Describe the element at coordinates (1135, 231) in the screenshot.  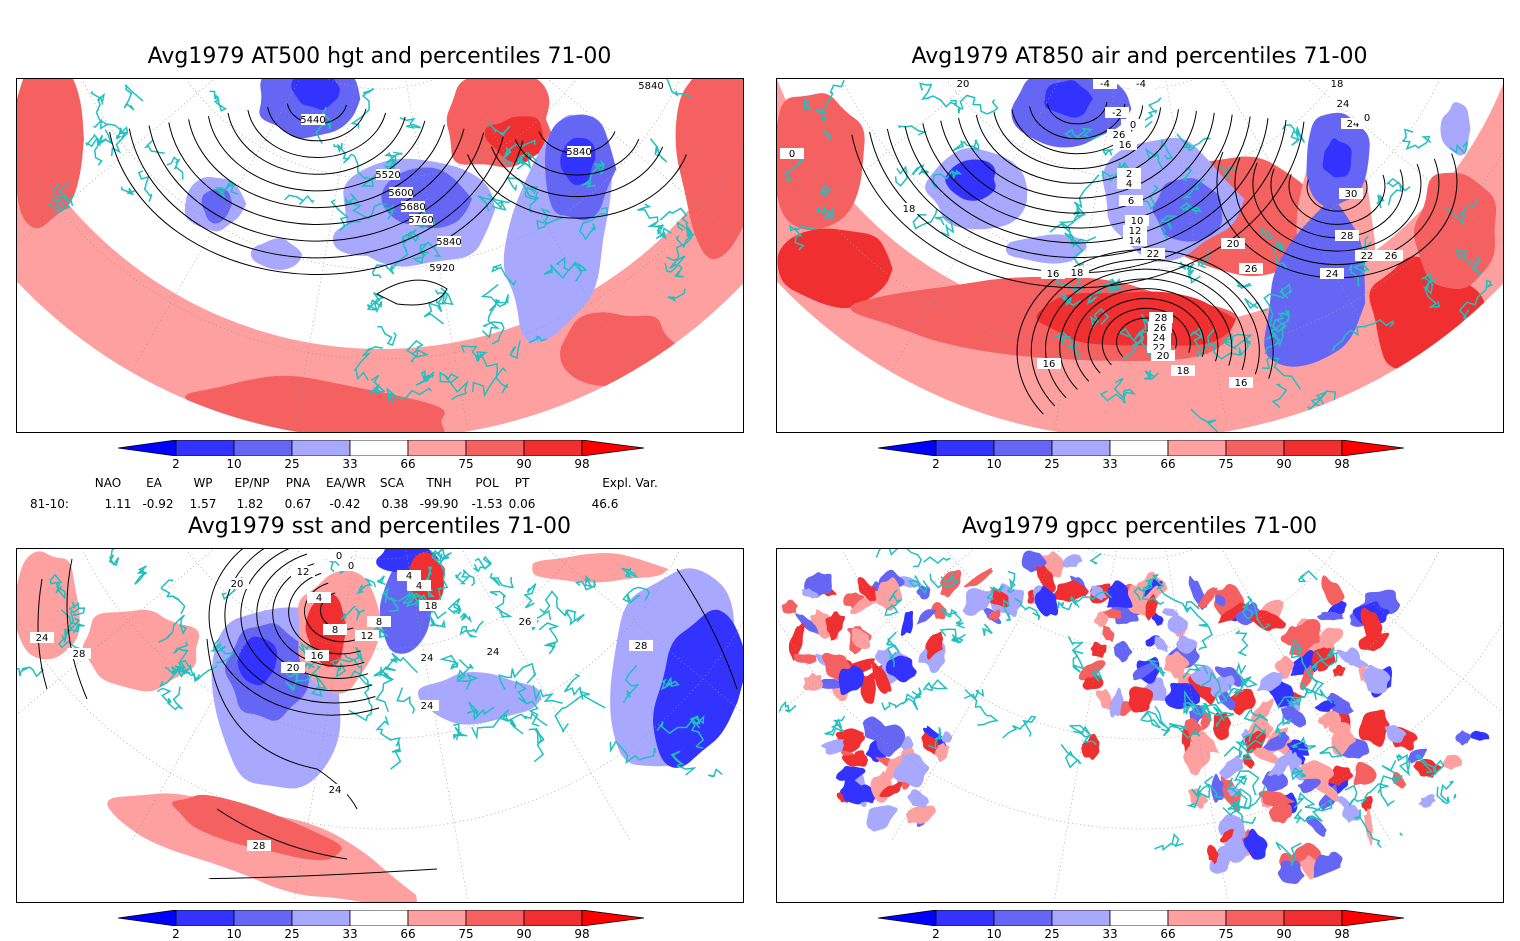
I see `contour-label: 12` at that location.